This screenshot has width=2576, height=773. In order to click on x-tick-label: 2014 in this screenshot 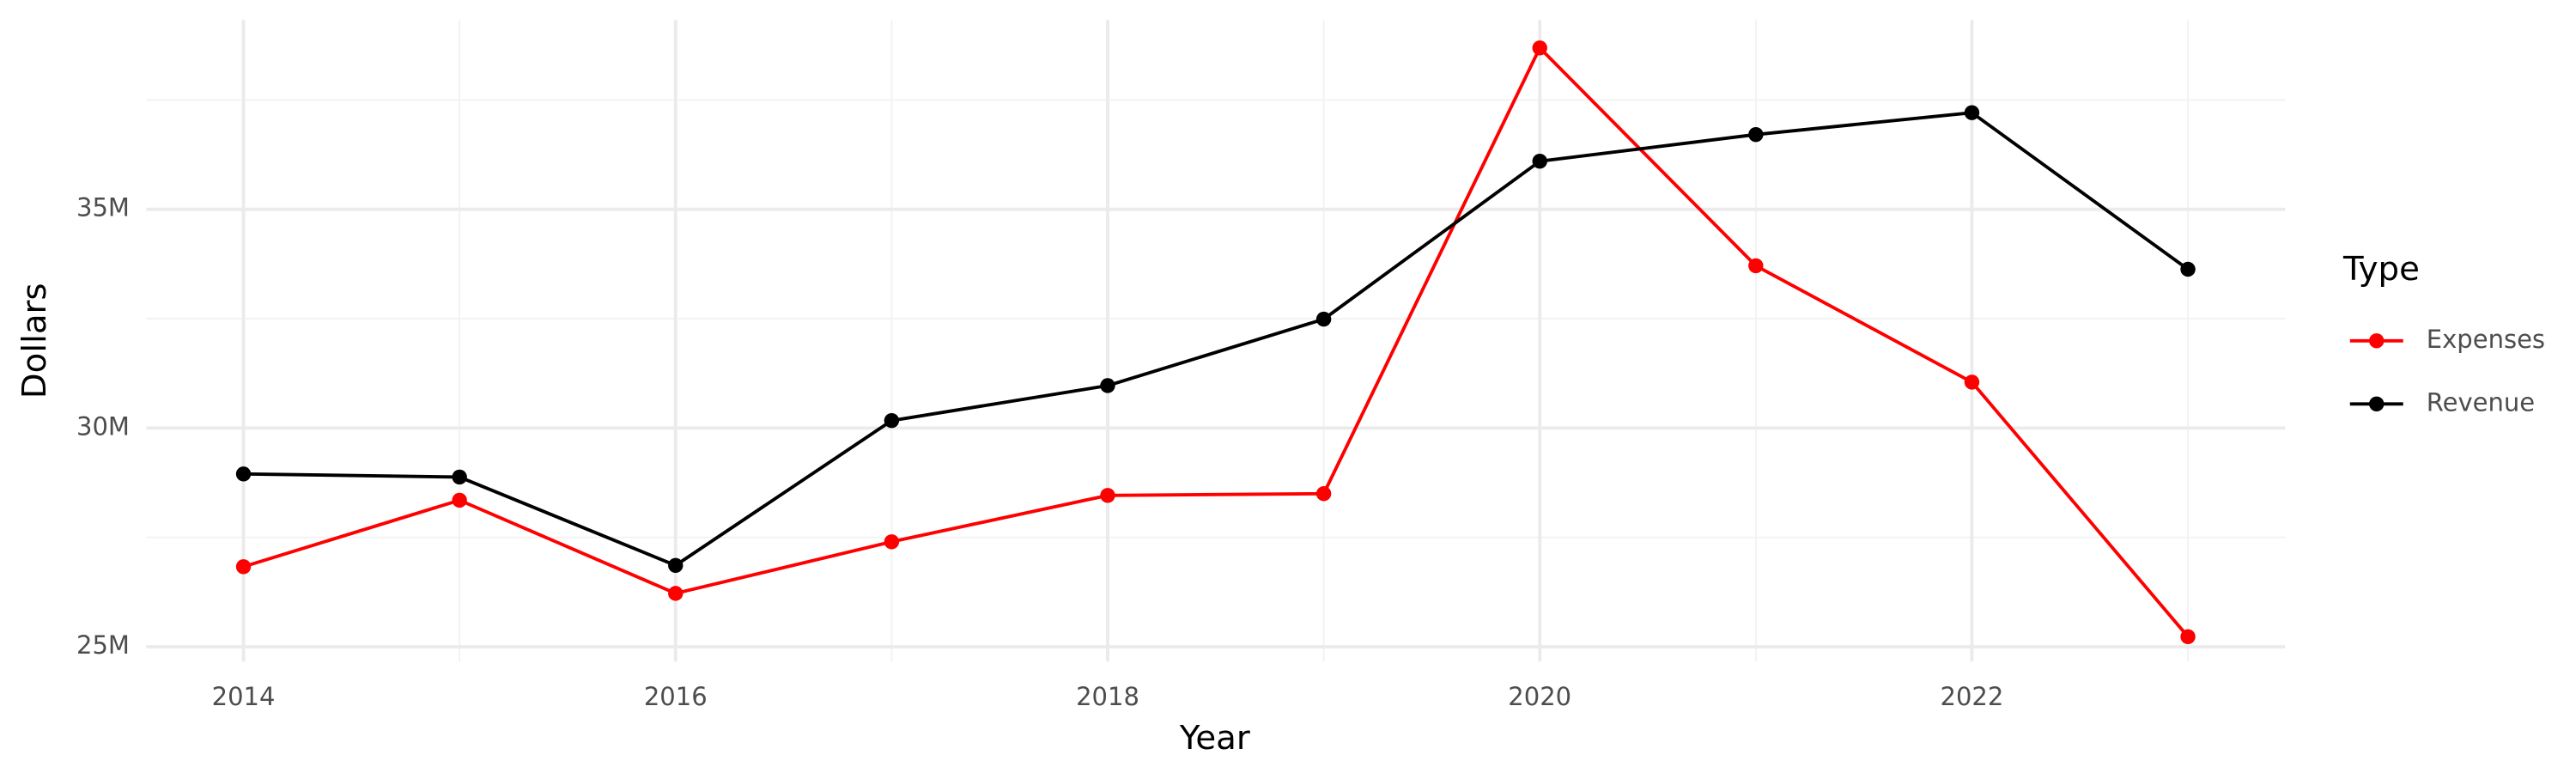, I will do `click(244, 696)`.